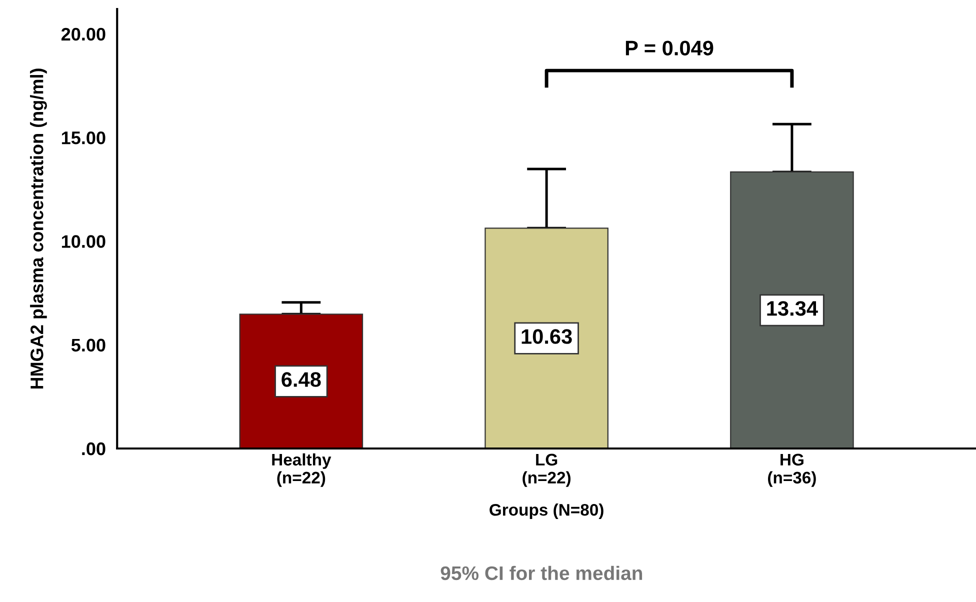 The width and height of the screenshot is (976, 602). What do you see at coordinates (84, 137) in the screenshot?
I see `y-tick-label: 15.00` at bounding box center [84, 137].